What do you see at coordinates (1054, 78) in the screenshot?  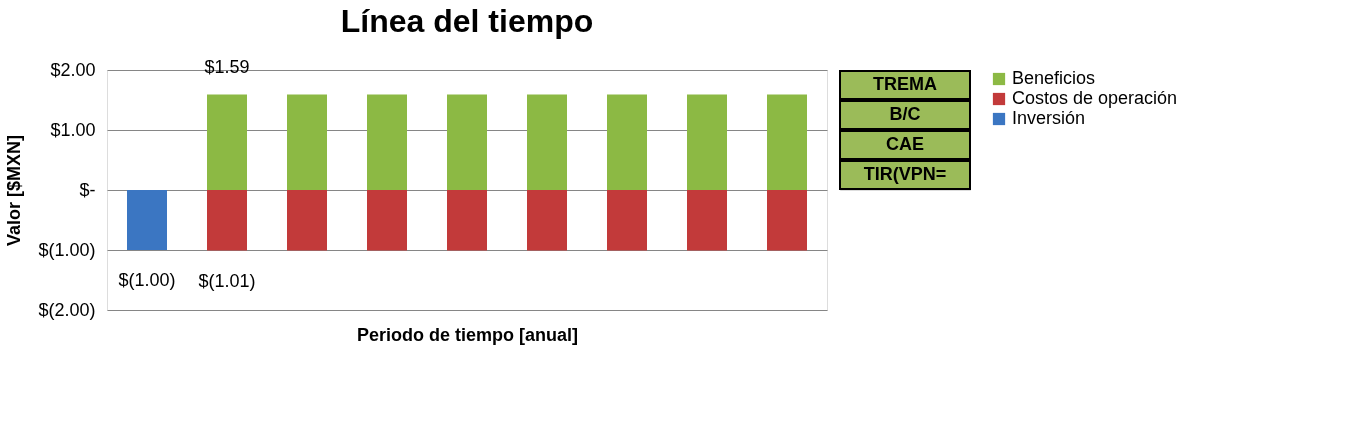 I see `legend-label: Beneficios` at bounding box center [1054, 78].